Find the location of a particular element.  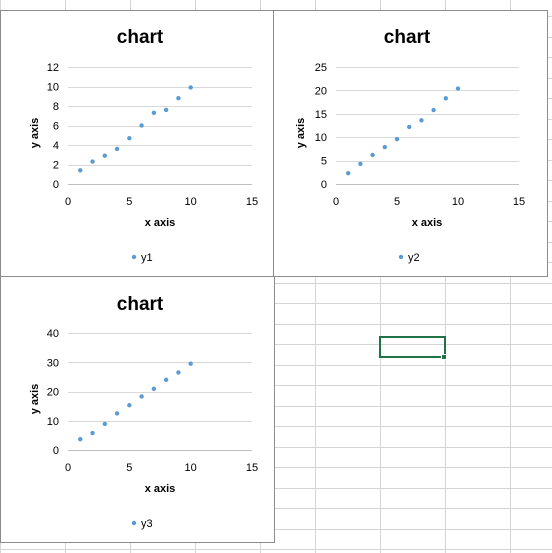

legend-label: y3 is located at coordinates (147, 524).